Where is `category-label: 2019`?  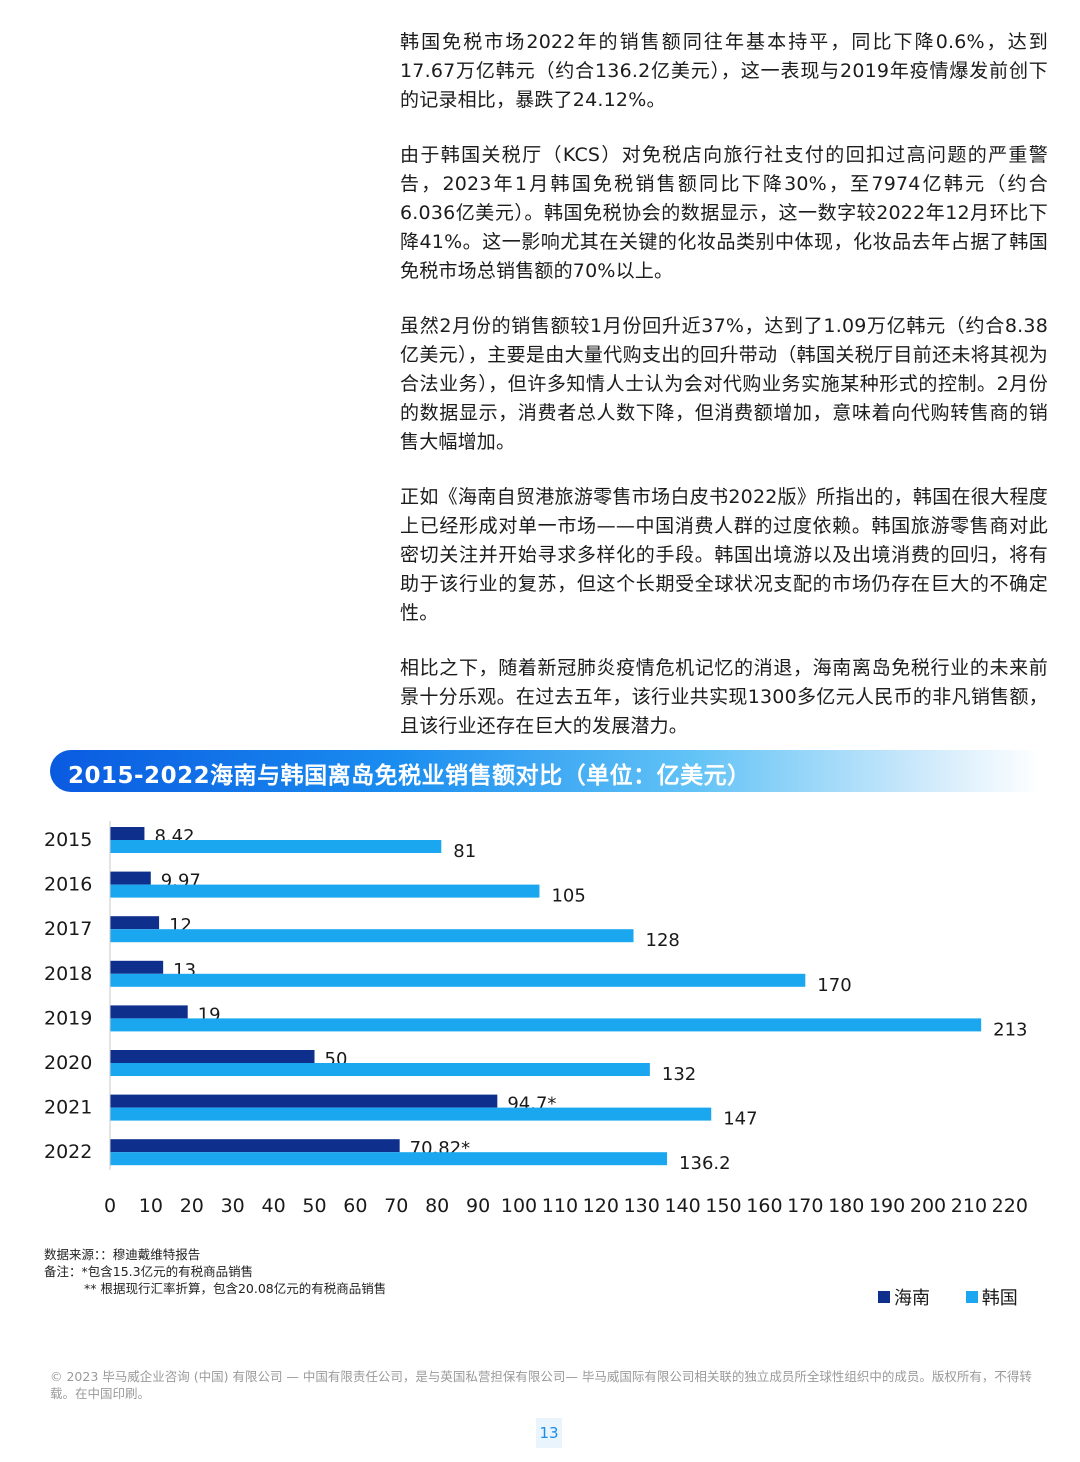
category-label: 2019 is located at coordinates (68, 1018).